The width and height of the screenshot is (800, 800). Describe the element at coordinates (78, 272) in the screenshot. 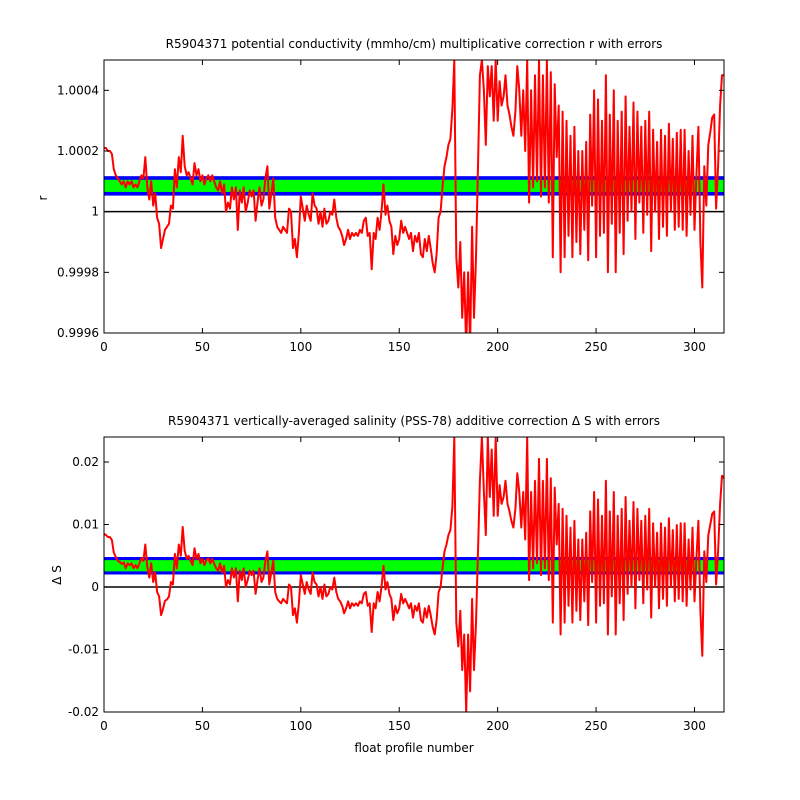

I see `y-tick-label: 0.9998` at that location.